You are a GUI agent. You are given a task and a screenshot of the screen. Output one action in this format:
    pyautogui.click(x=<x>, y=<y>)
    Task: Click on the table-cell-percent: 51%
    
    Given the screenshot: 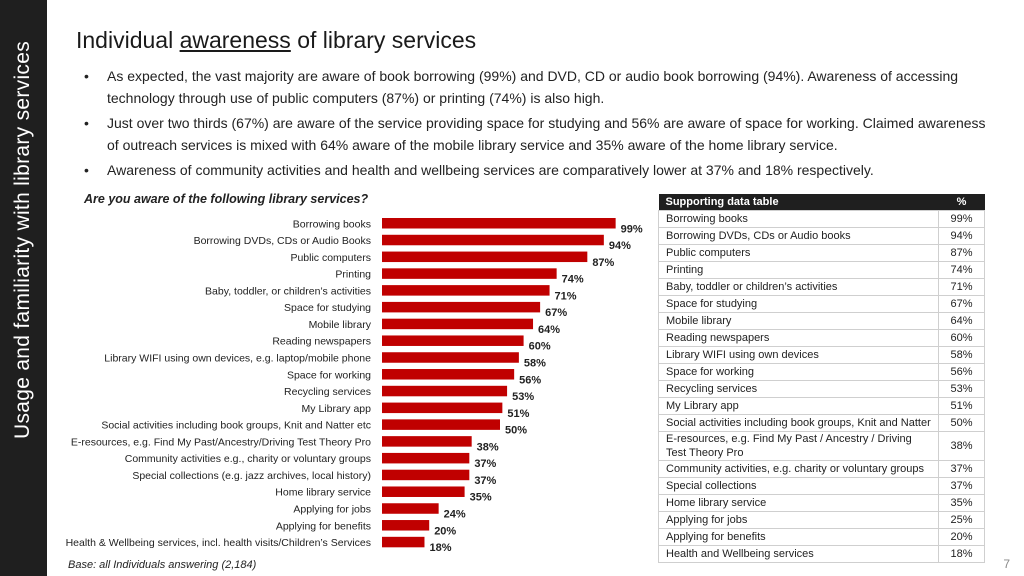 What is the action you would take?
    pyautogui.click(x=961, y=406)
    